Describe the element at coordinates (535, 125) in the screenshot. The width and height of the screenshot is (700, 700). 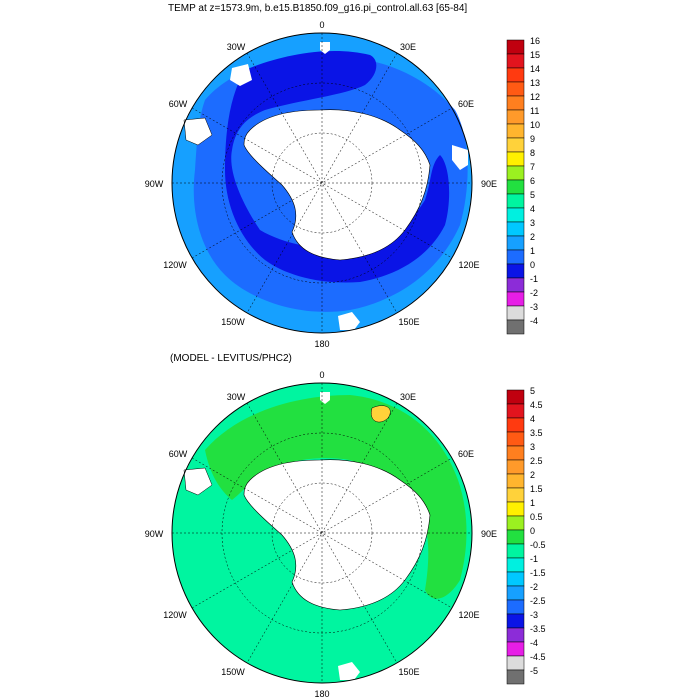
I see `colorbar-tick-label: 10` at that location.